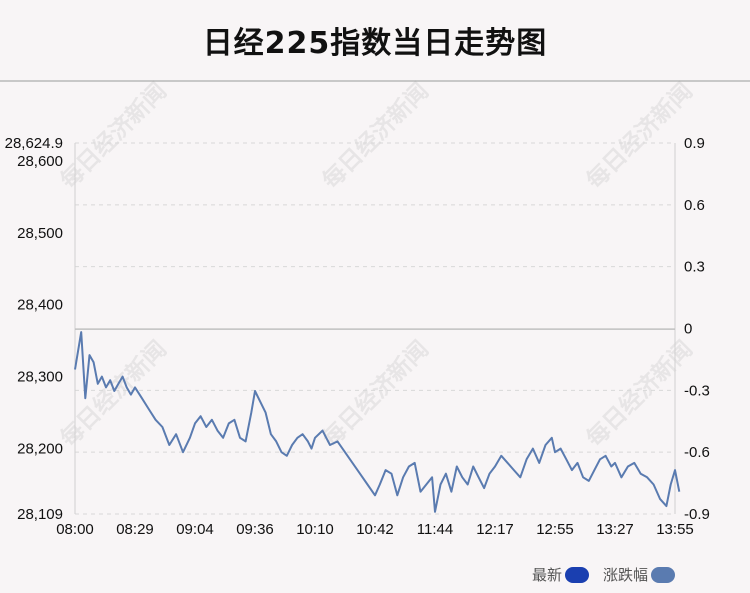 The image size is (750, 593). Describe the element at coordinates (40, 161) in the screenshot. I see `left-tick-label: 28,600` at that location.